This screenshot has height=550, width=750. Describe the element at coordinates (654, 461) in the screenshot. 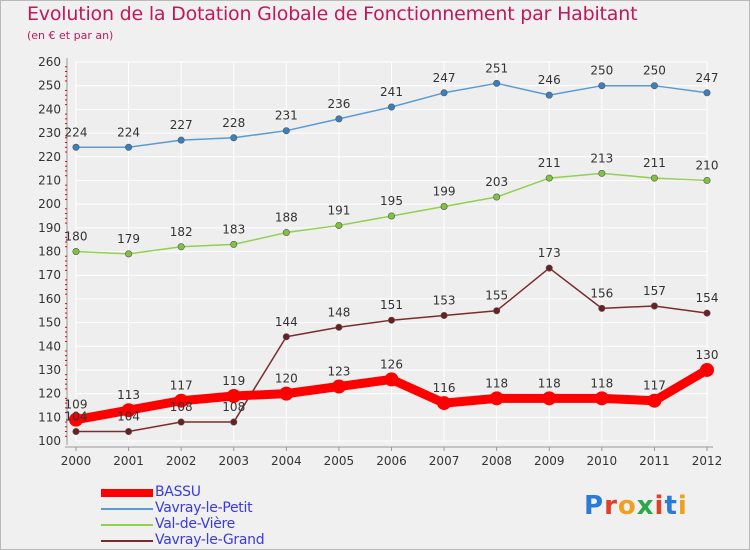

I see `x-tick-label: 2011` at that location.